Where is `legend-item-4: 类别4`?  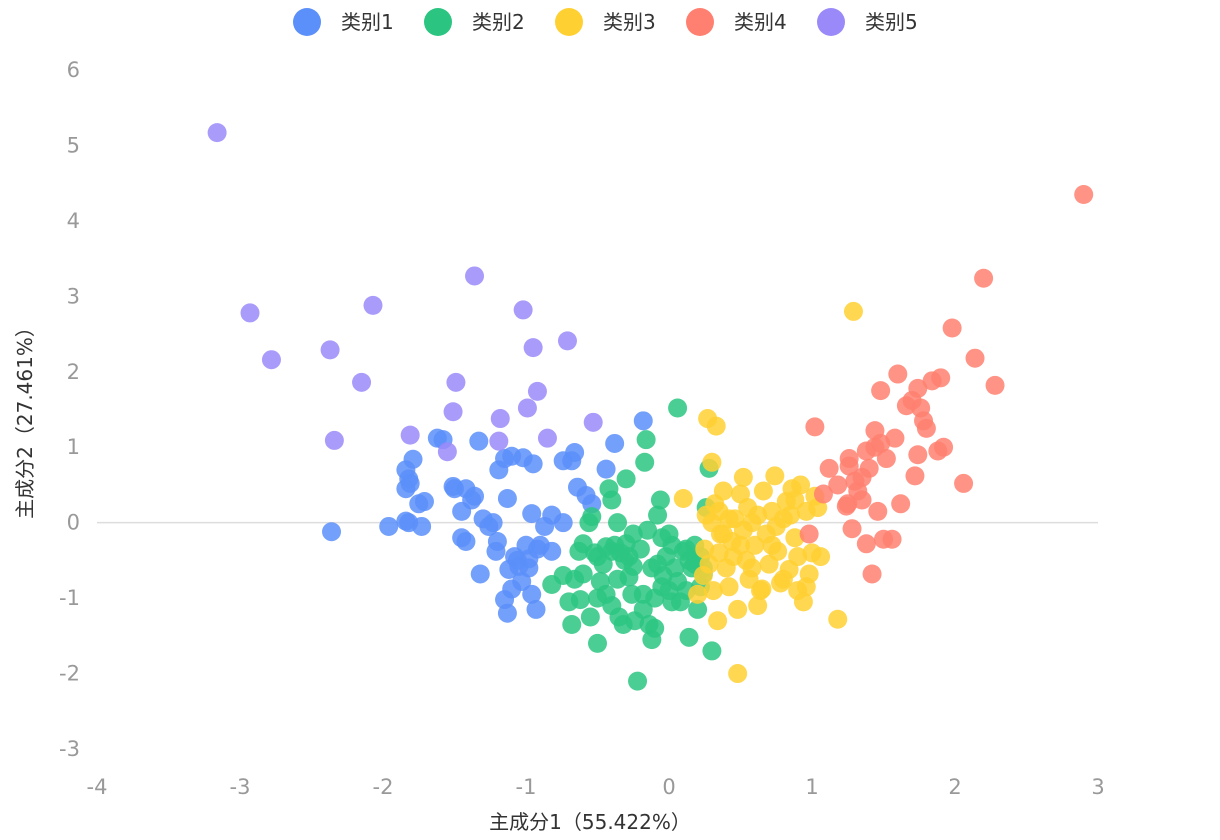 legend-item-4: 类别4 is located at coordinates (736, 22).